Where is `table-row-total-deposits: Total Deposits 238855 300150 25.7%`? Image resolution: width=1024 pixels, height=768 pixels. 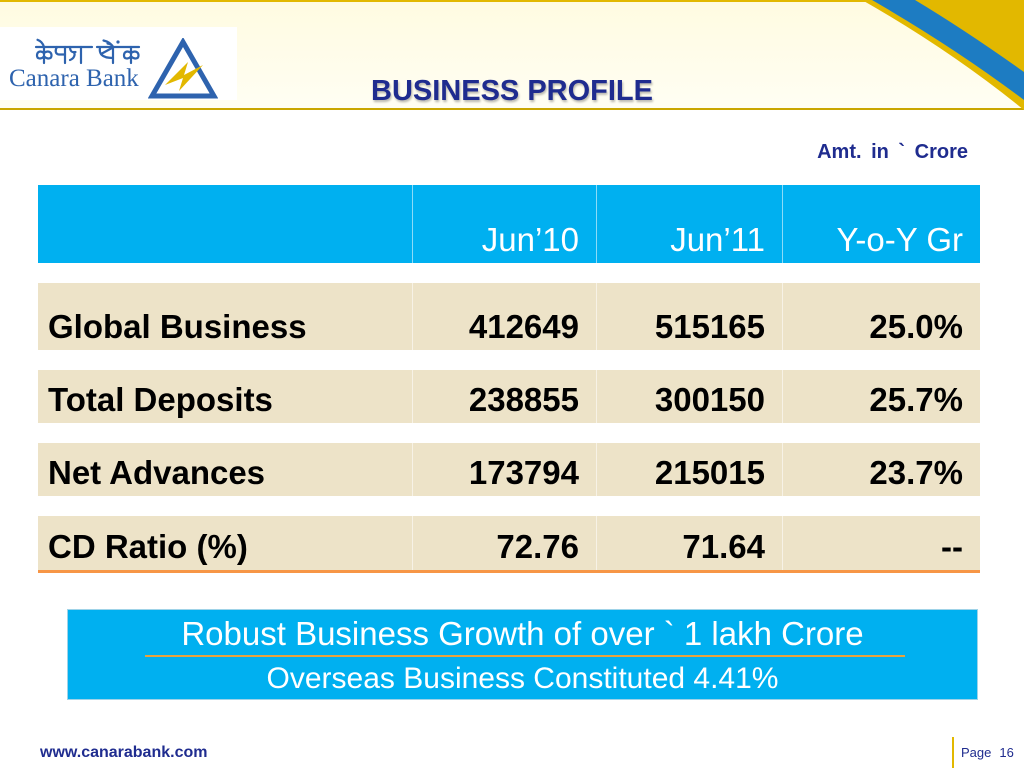 table-row-total-deposits: Total Deposits 238855 300150 25.7% is located at coordinates (509, 396).